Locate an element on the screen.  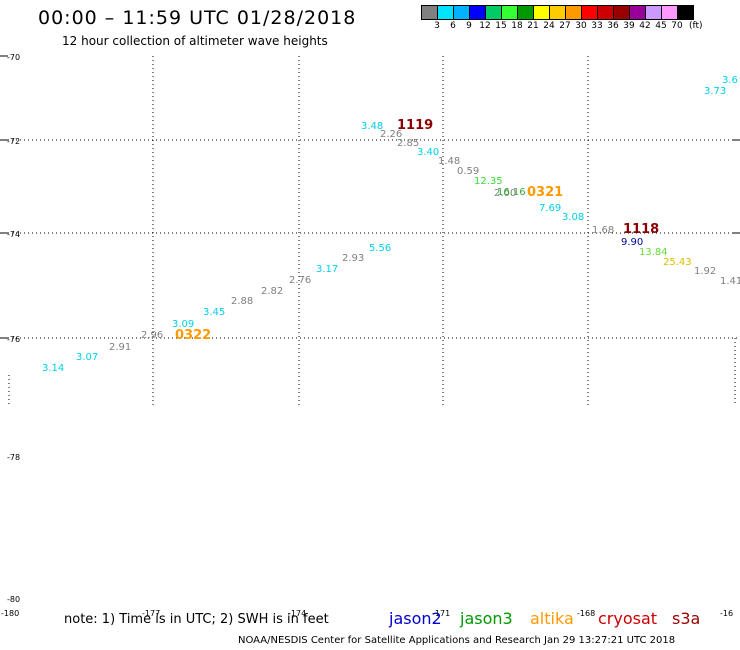
legend-label: 15 is located at coordinates (501, 26).